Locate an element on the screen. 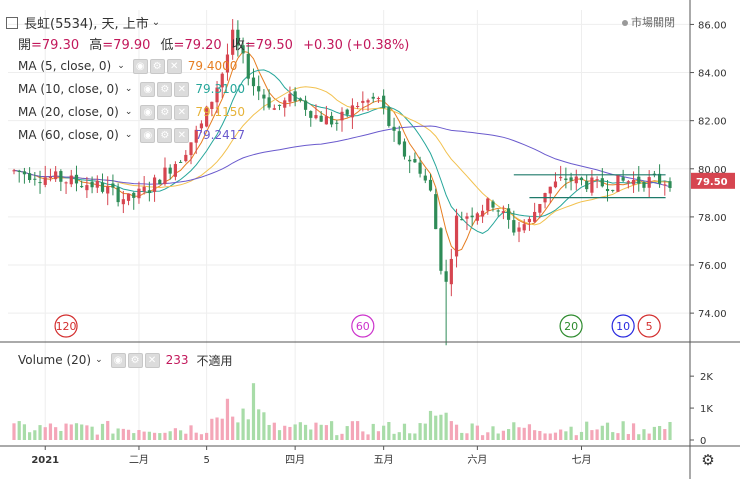  close-label: 收 is located at coordinates (238, 45).